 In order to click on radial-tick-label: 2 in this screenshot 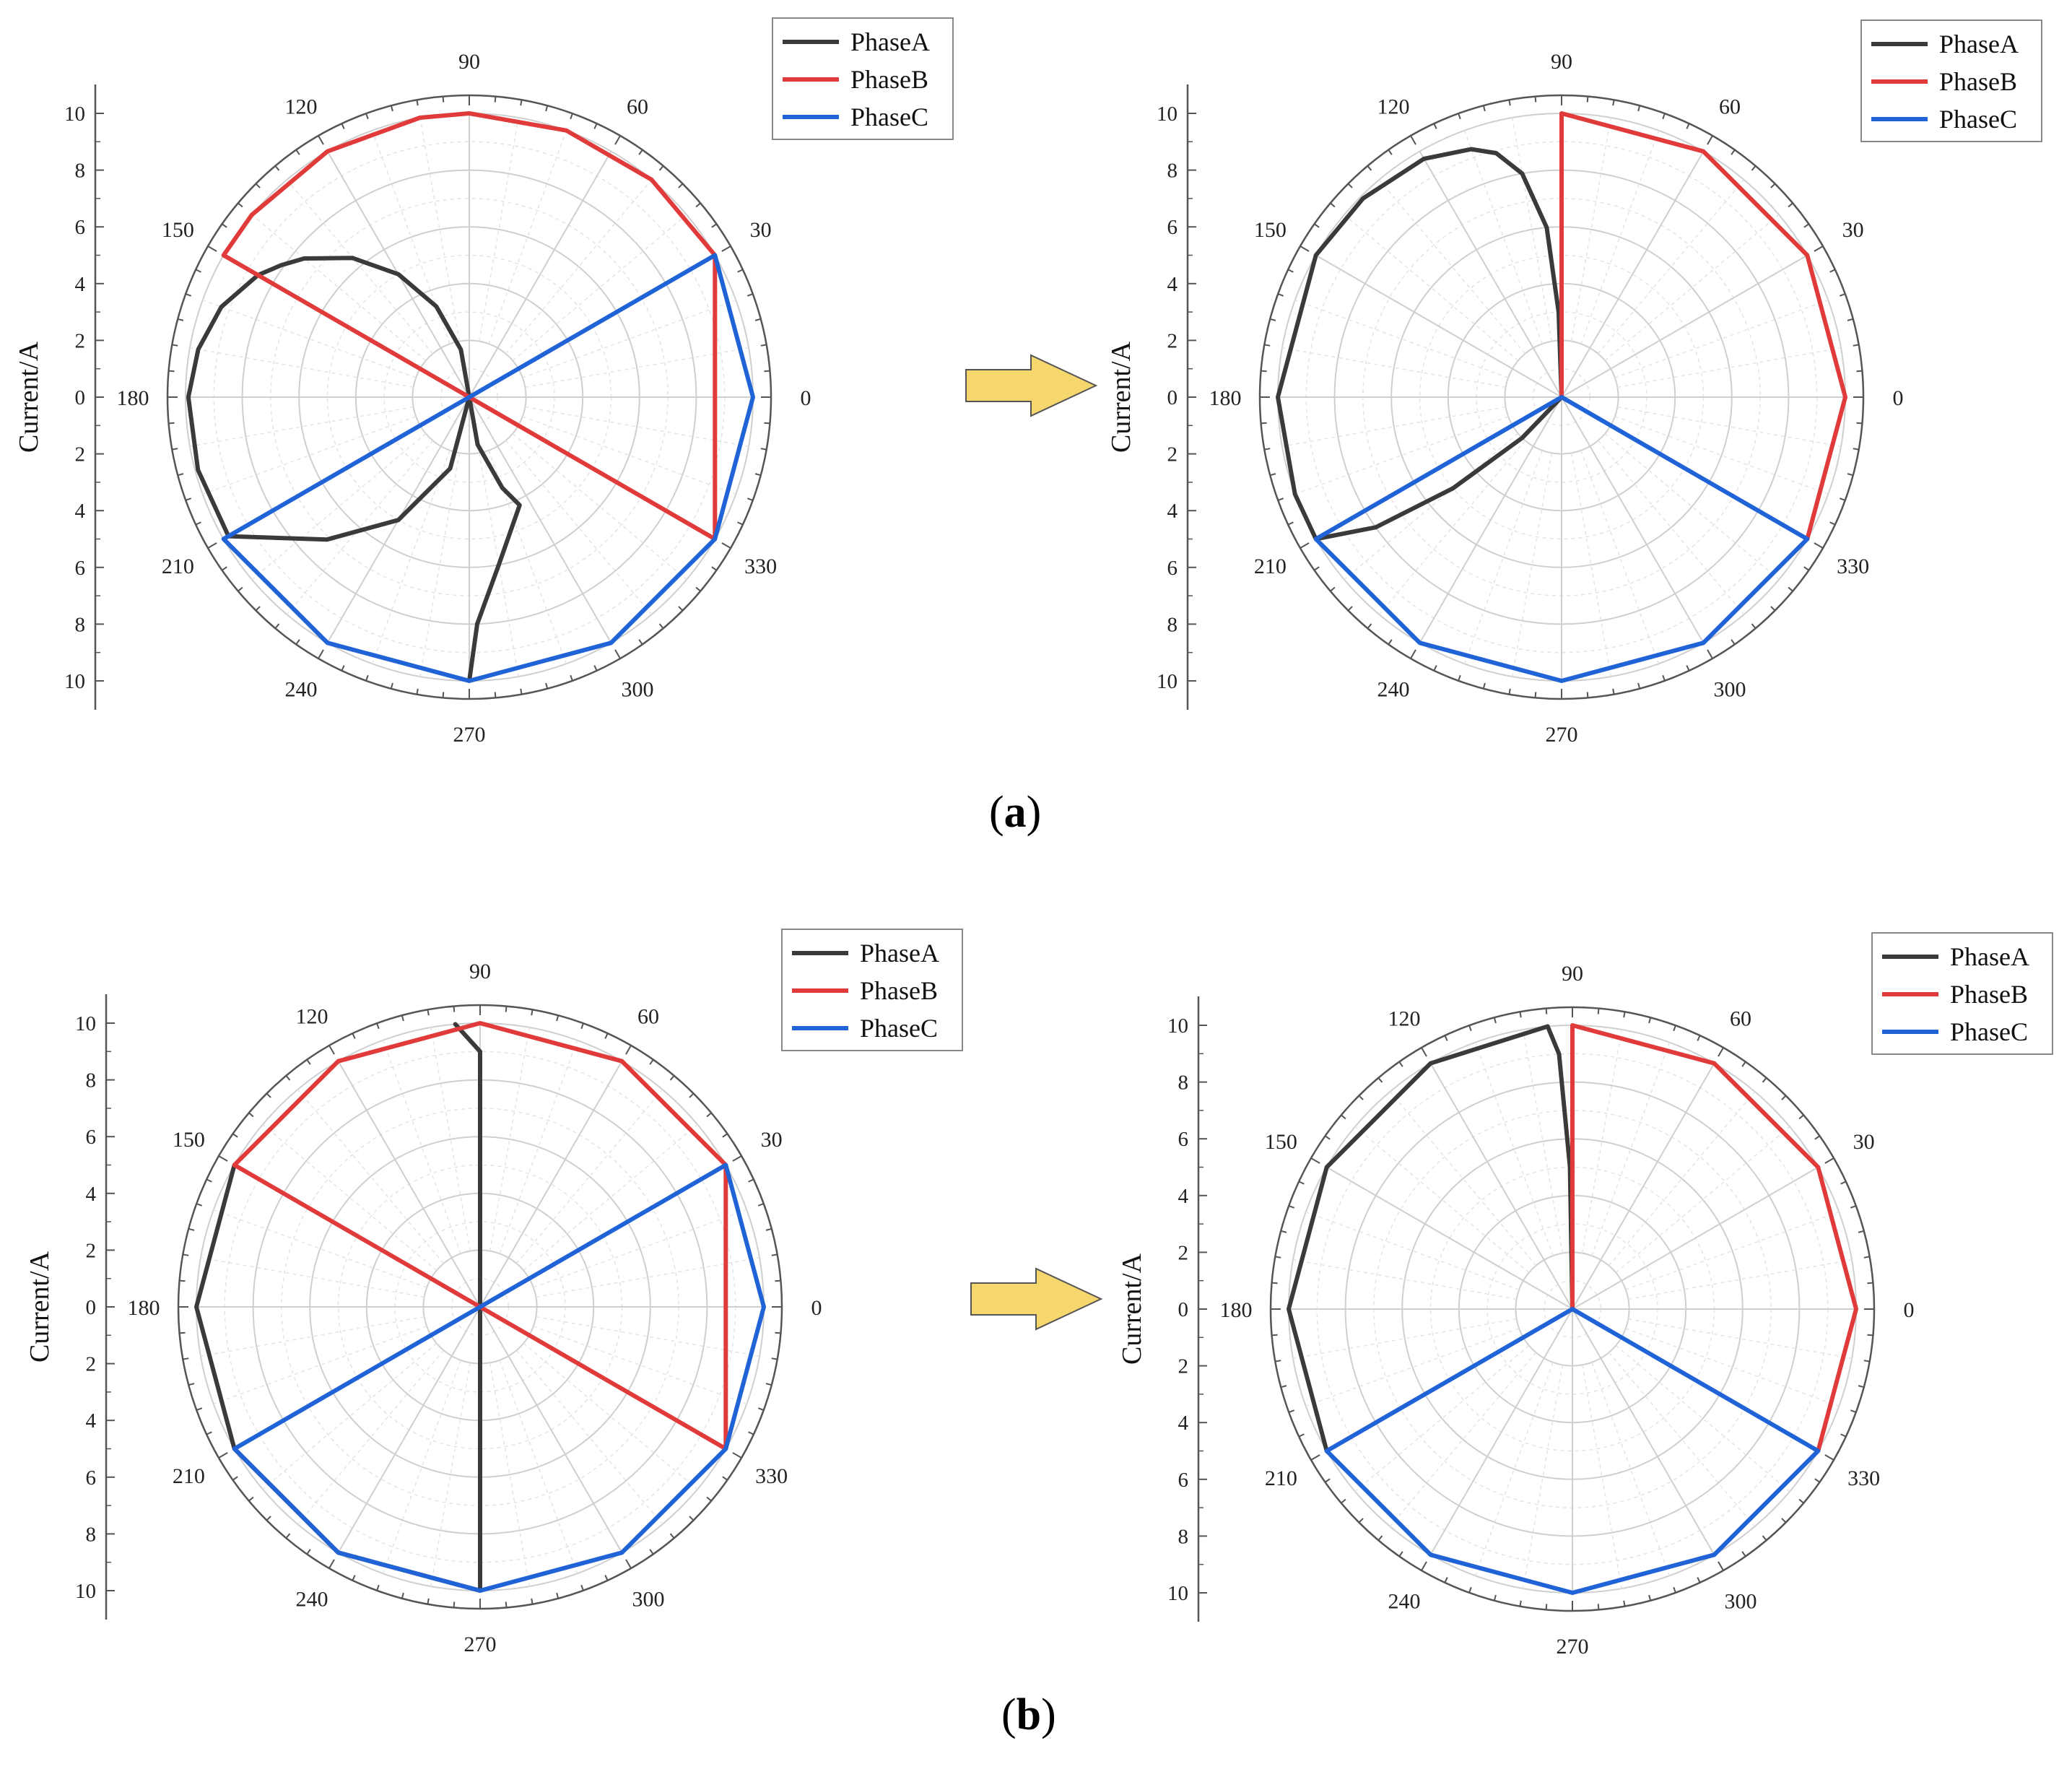, I will do `click(91, 1250)`.